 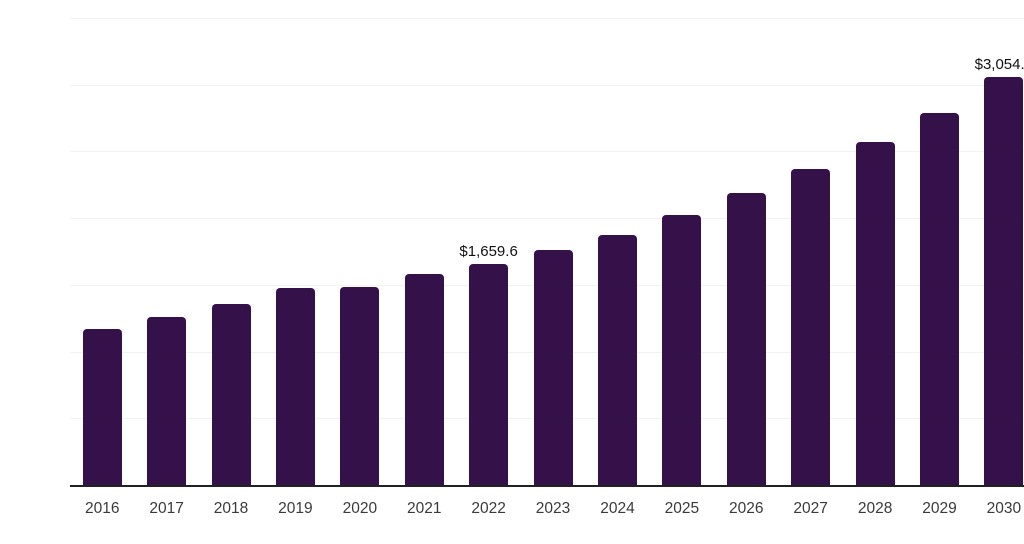 What do you see at coordinates (166, 508) in the screenshot?
I see `x-tick-label-2017: 2017` at bounding box center [166, 508].